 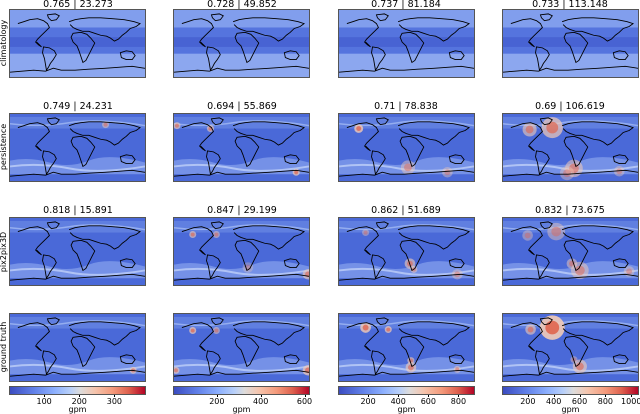 What do you see at coordinates (406, 106) in the screenshot?
I see `panel-title: 0.71 | 78.838` at bounding box center [406, 106].